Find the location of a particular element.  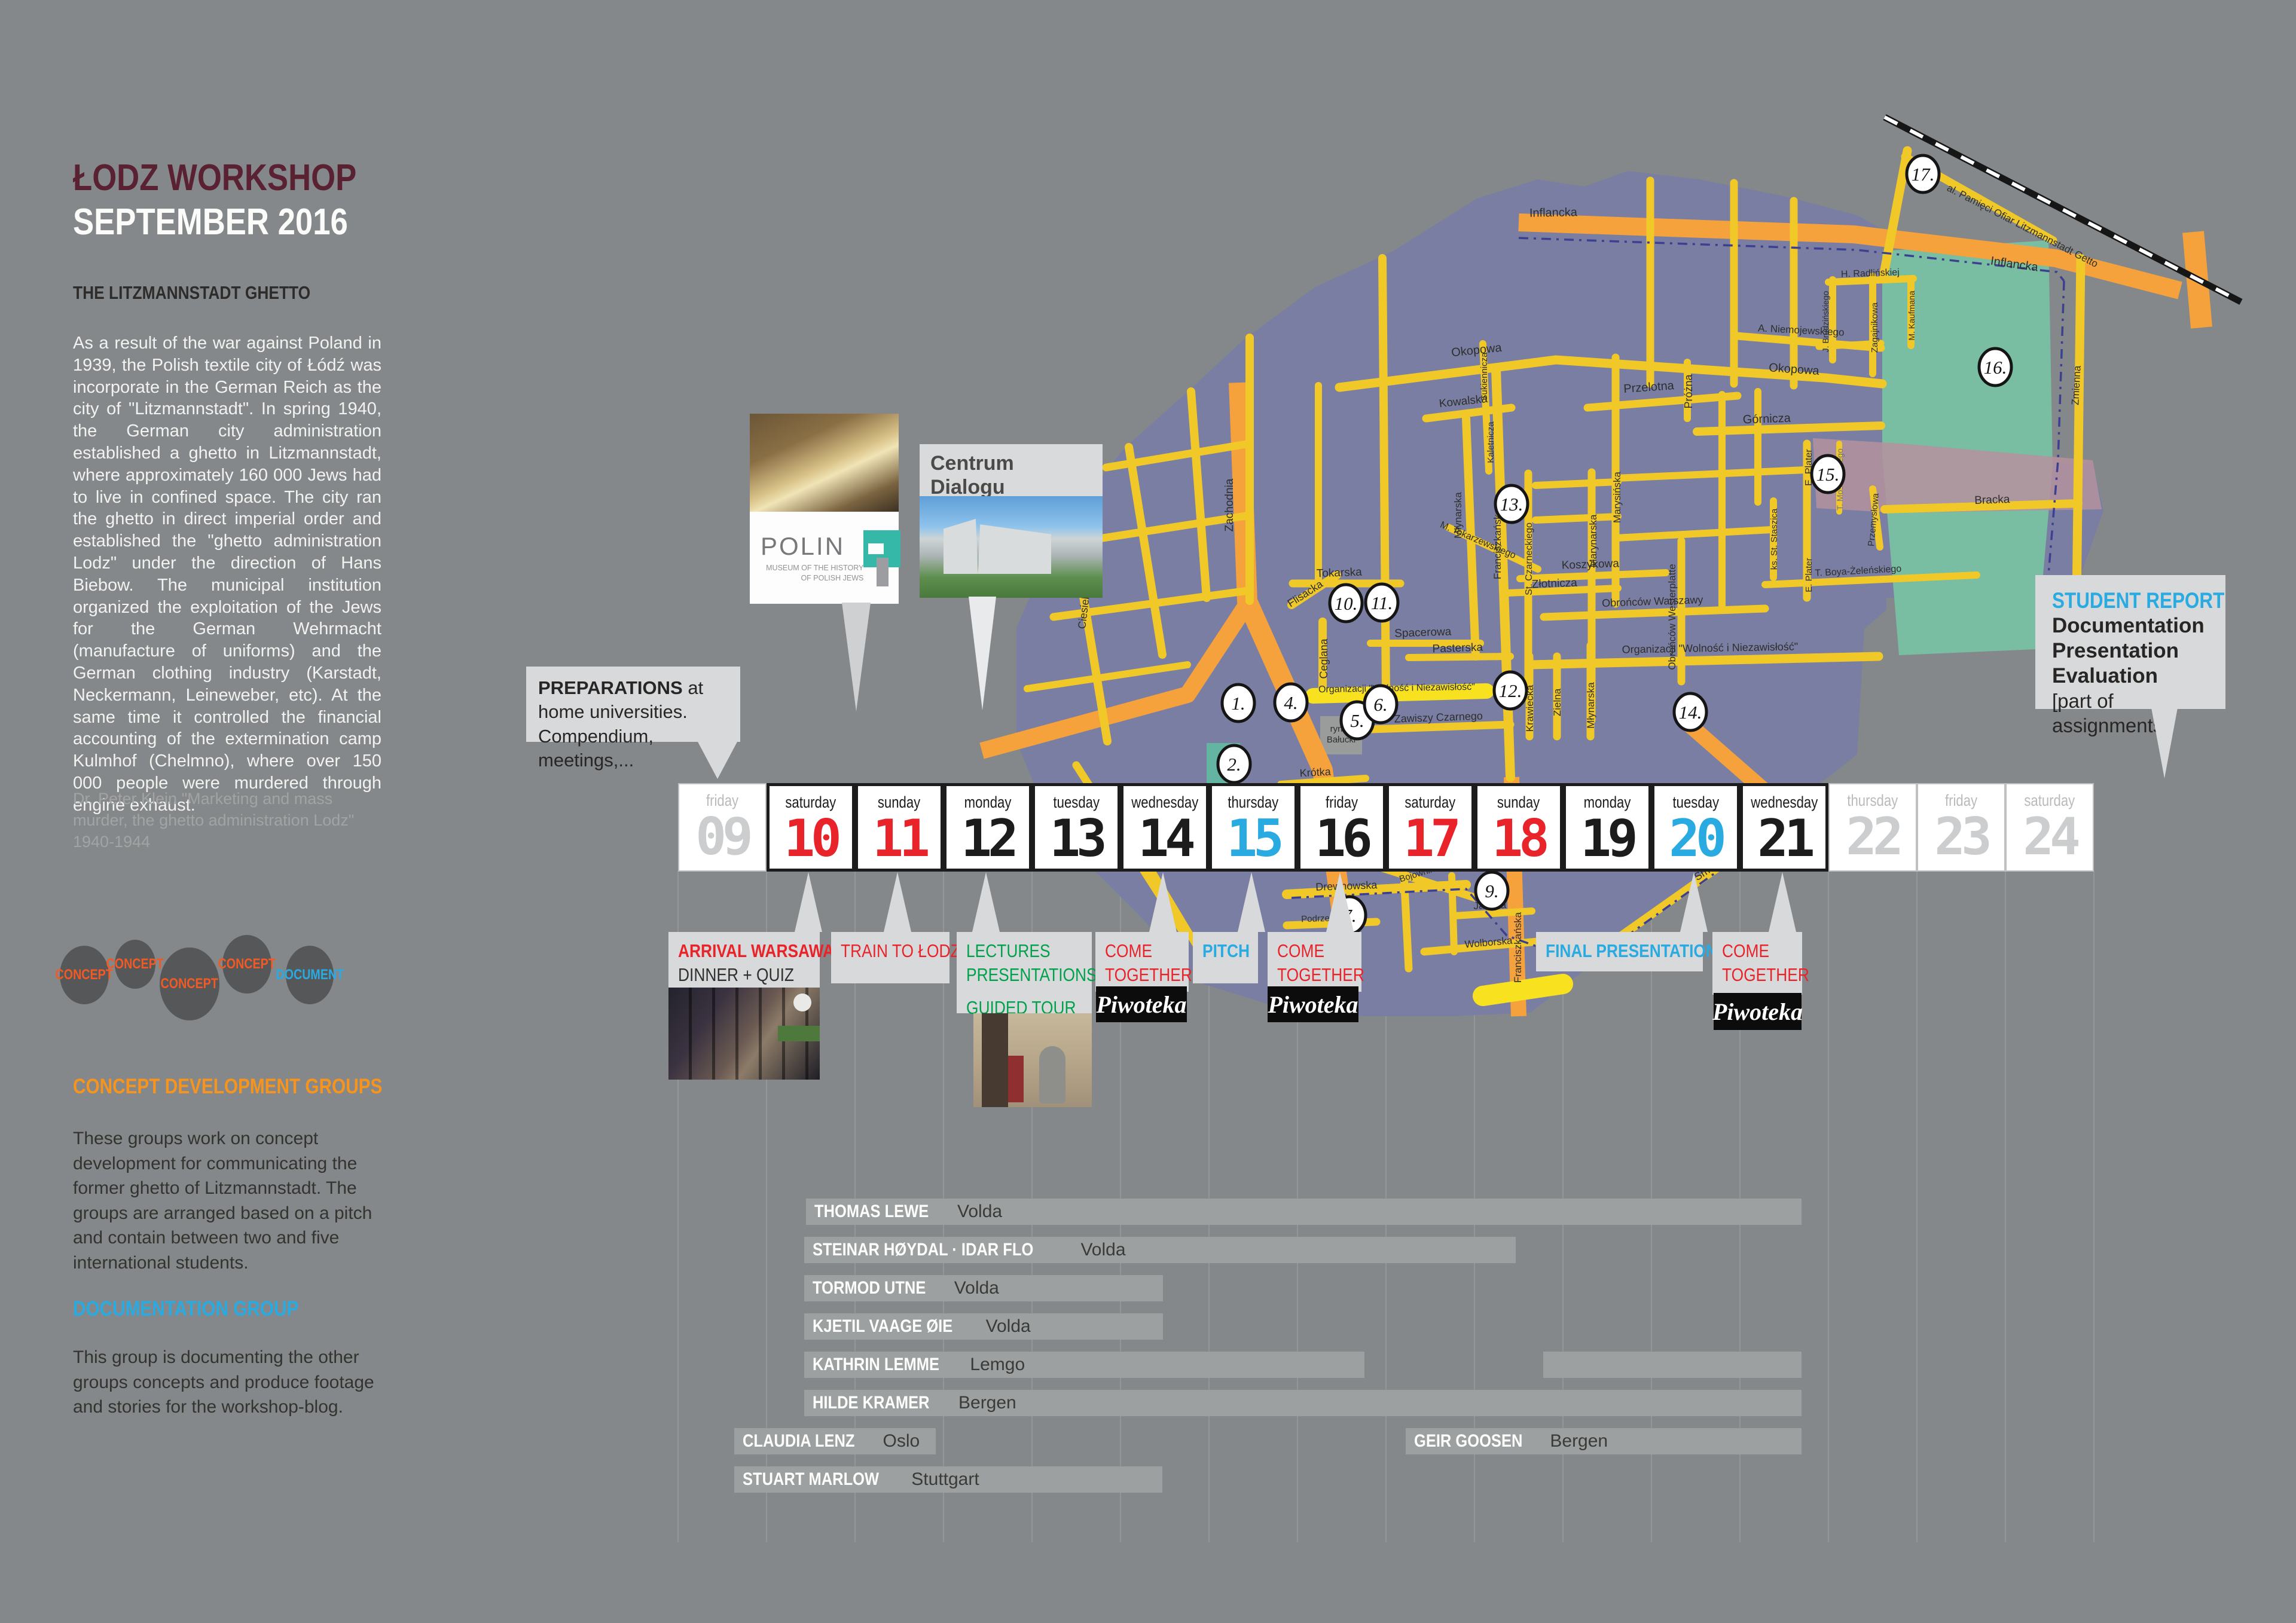

participant-name: THOMAS LEWE is located at coordinates (871, 1212).